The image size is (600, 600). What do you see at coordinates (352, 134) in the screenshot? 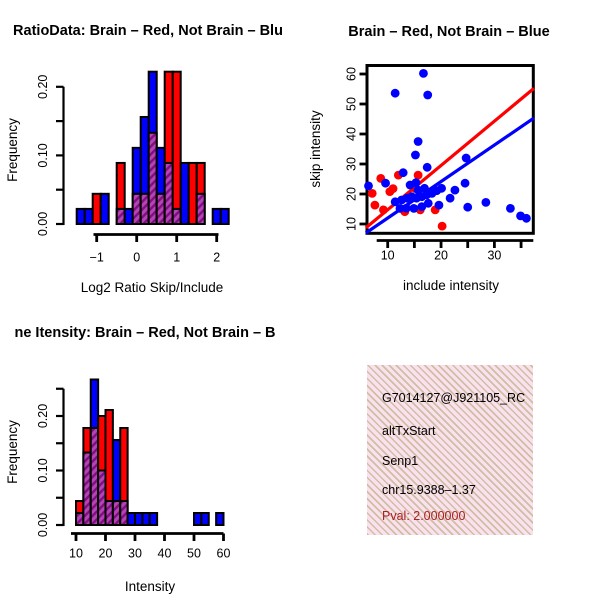
I see `y-tick-label: 40` at bounding box center [352, 134].